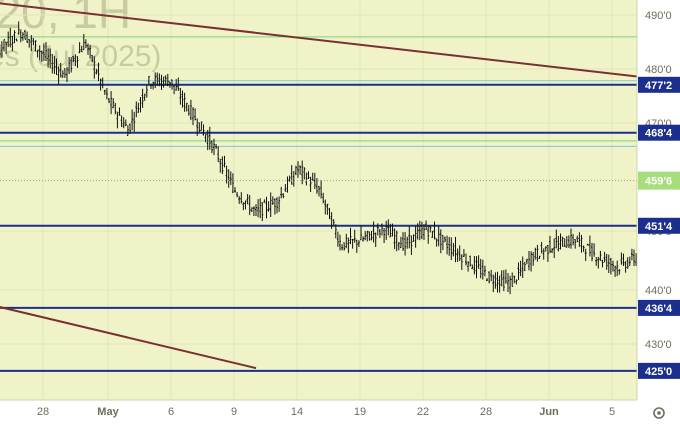 Image resolution: width=680 pixels, height=427 pixels. I want to click on level-label: 451'4, so click(659, 227).